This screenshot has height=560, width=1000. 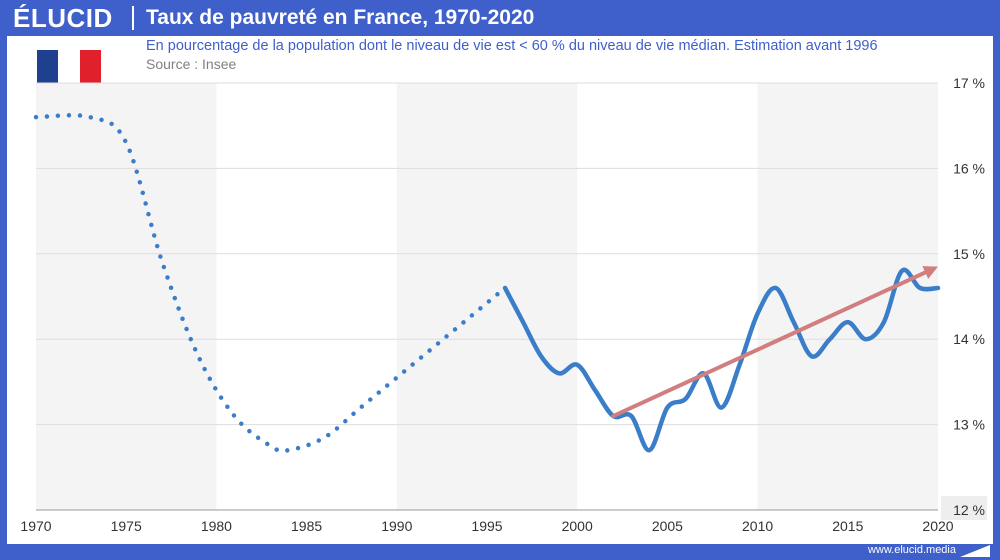 What do you see at coordinates (191, 64) in the screenshot?
I see `chart-source: Source : Insee` at bounding box center [191, 64].